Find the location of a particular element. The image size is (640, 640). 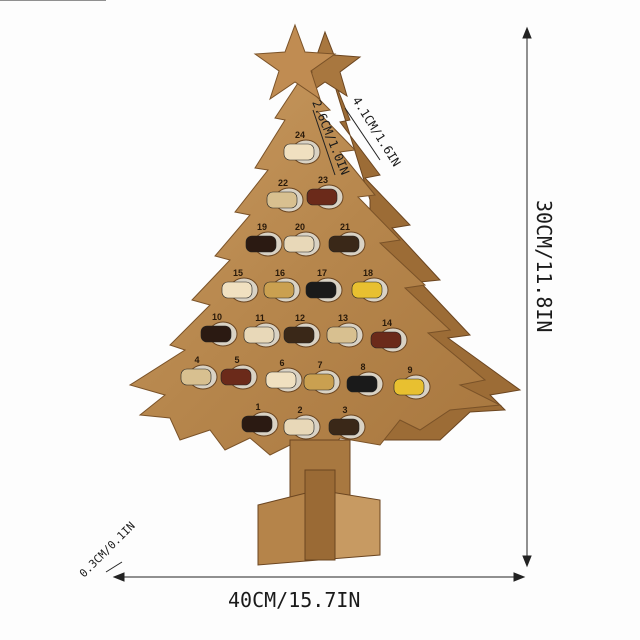

star-topper is located at coordinates (295, 62).